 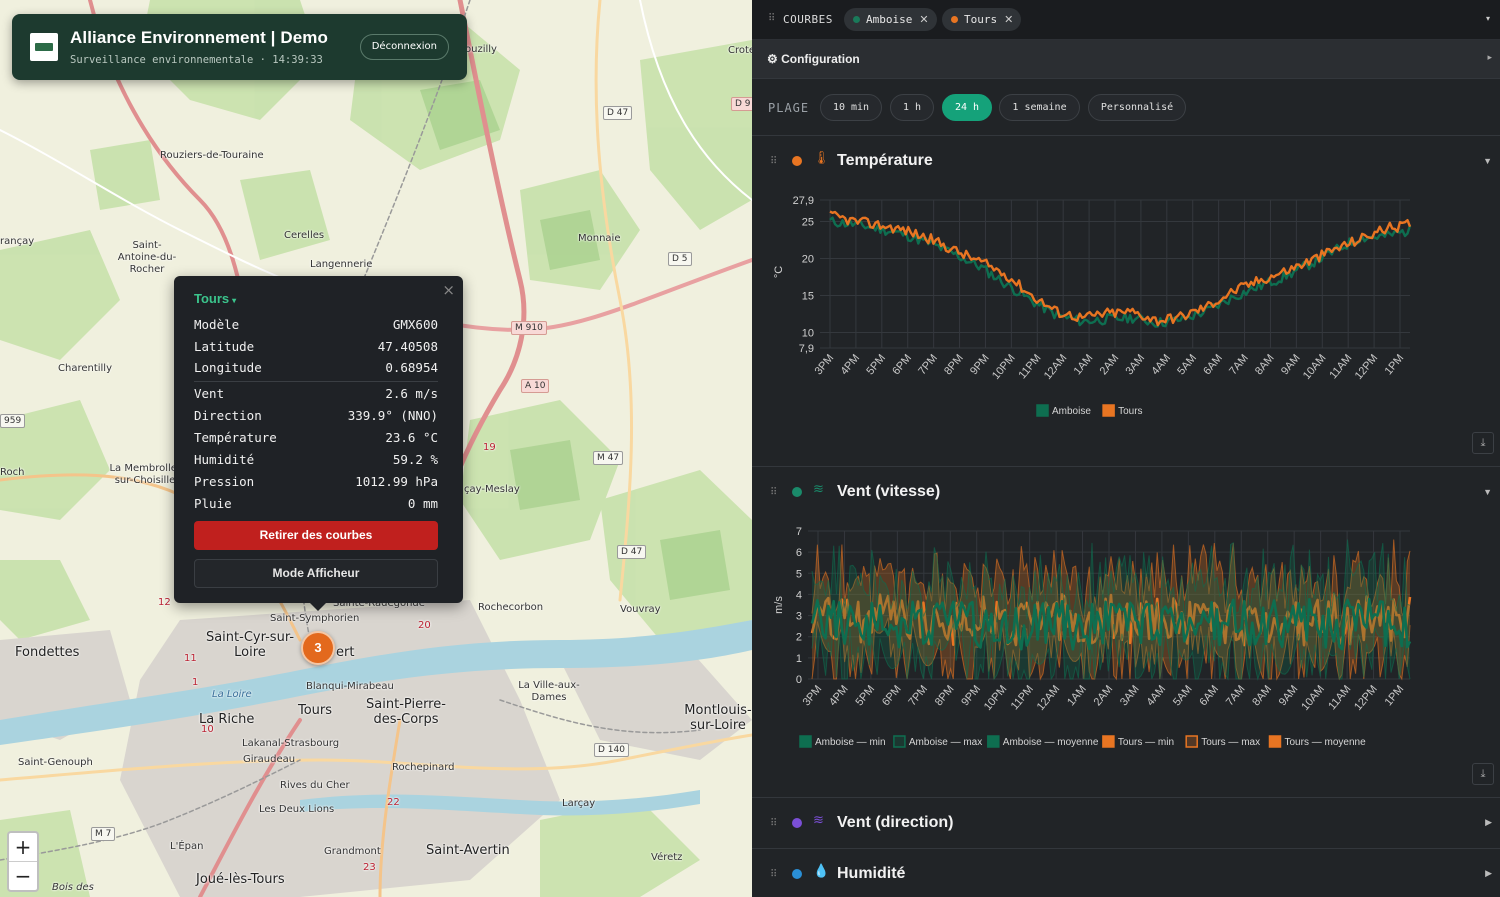 I want to click on zoom-out-button: −, so click(x=23, y=876).